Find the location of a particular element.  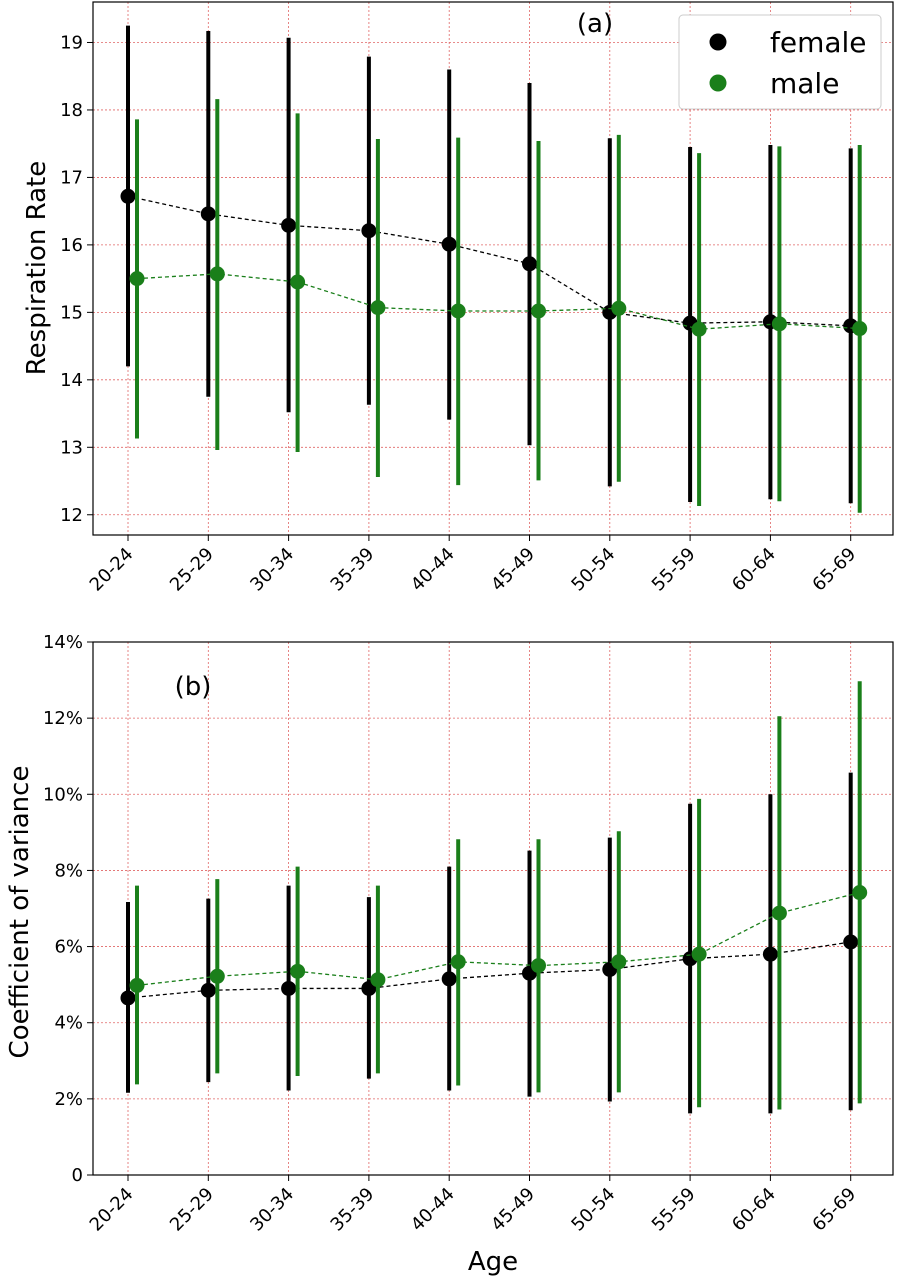

y-tick-label: 17 is located at coordinates (71, 177).